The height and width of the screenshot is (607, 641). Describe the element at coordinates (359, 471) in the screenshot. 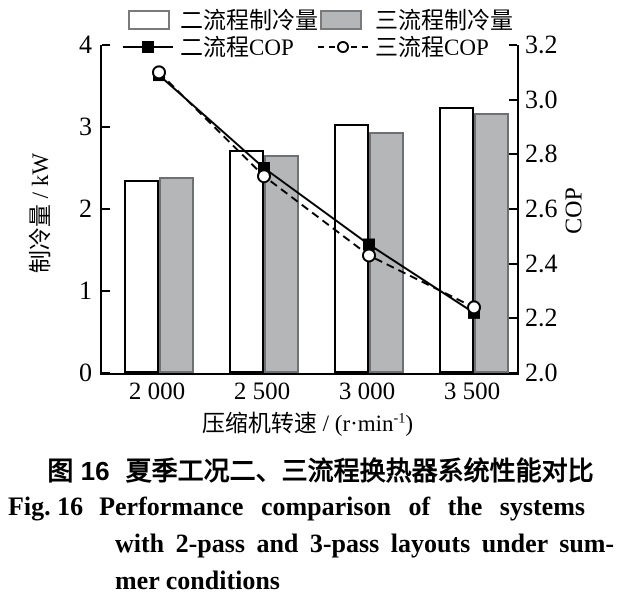

I see `caption-zh-text: 夏季工况二、三流程换热器系统性能对比` at that location.